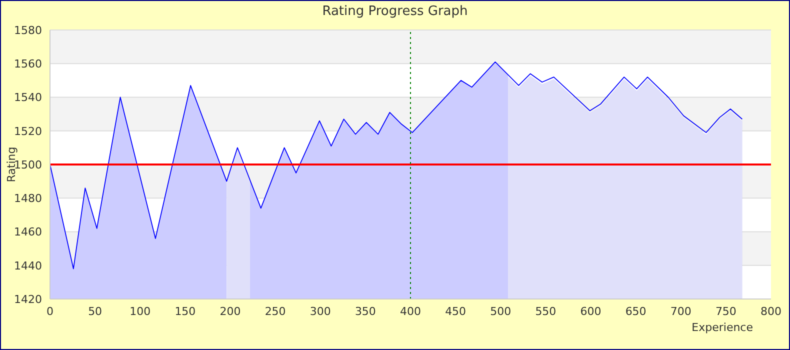 The height and width of the screenshot is (350, 790). Describe the element at coordinates (28, 30) in the screenshot. I see `y-tick-label: 1580` at that location.